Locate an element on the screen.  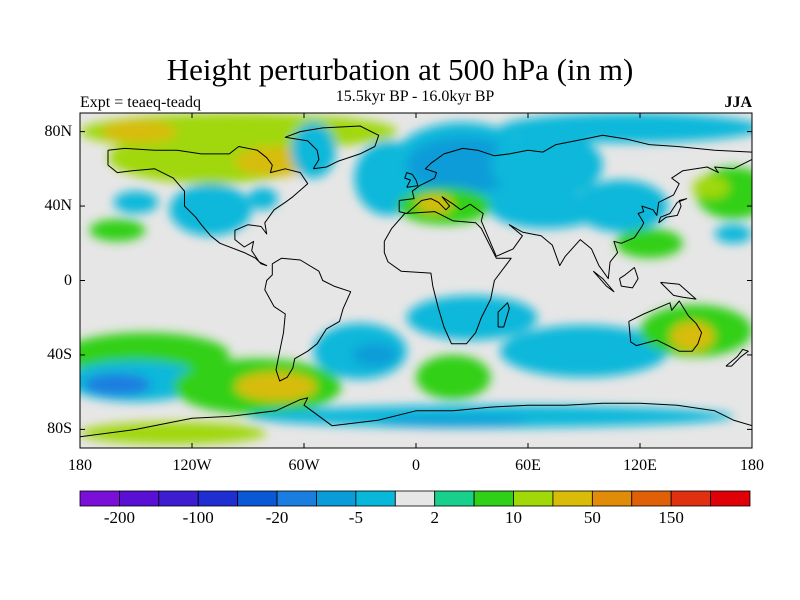
experiment-label: Expt = teaeq-teadq is located at coordinates (140, 102).